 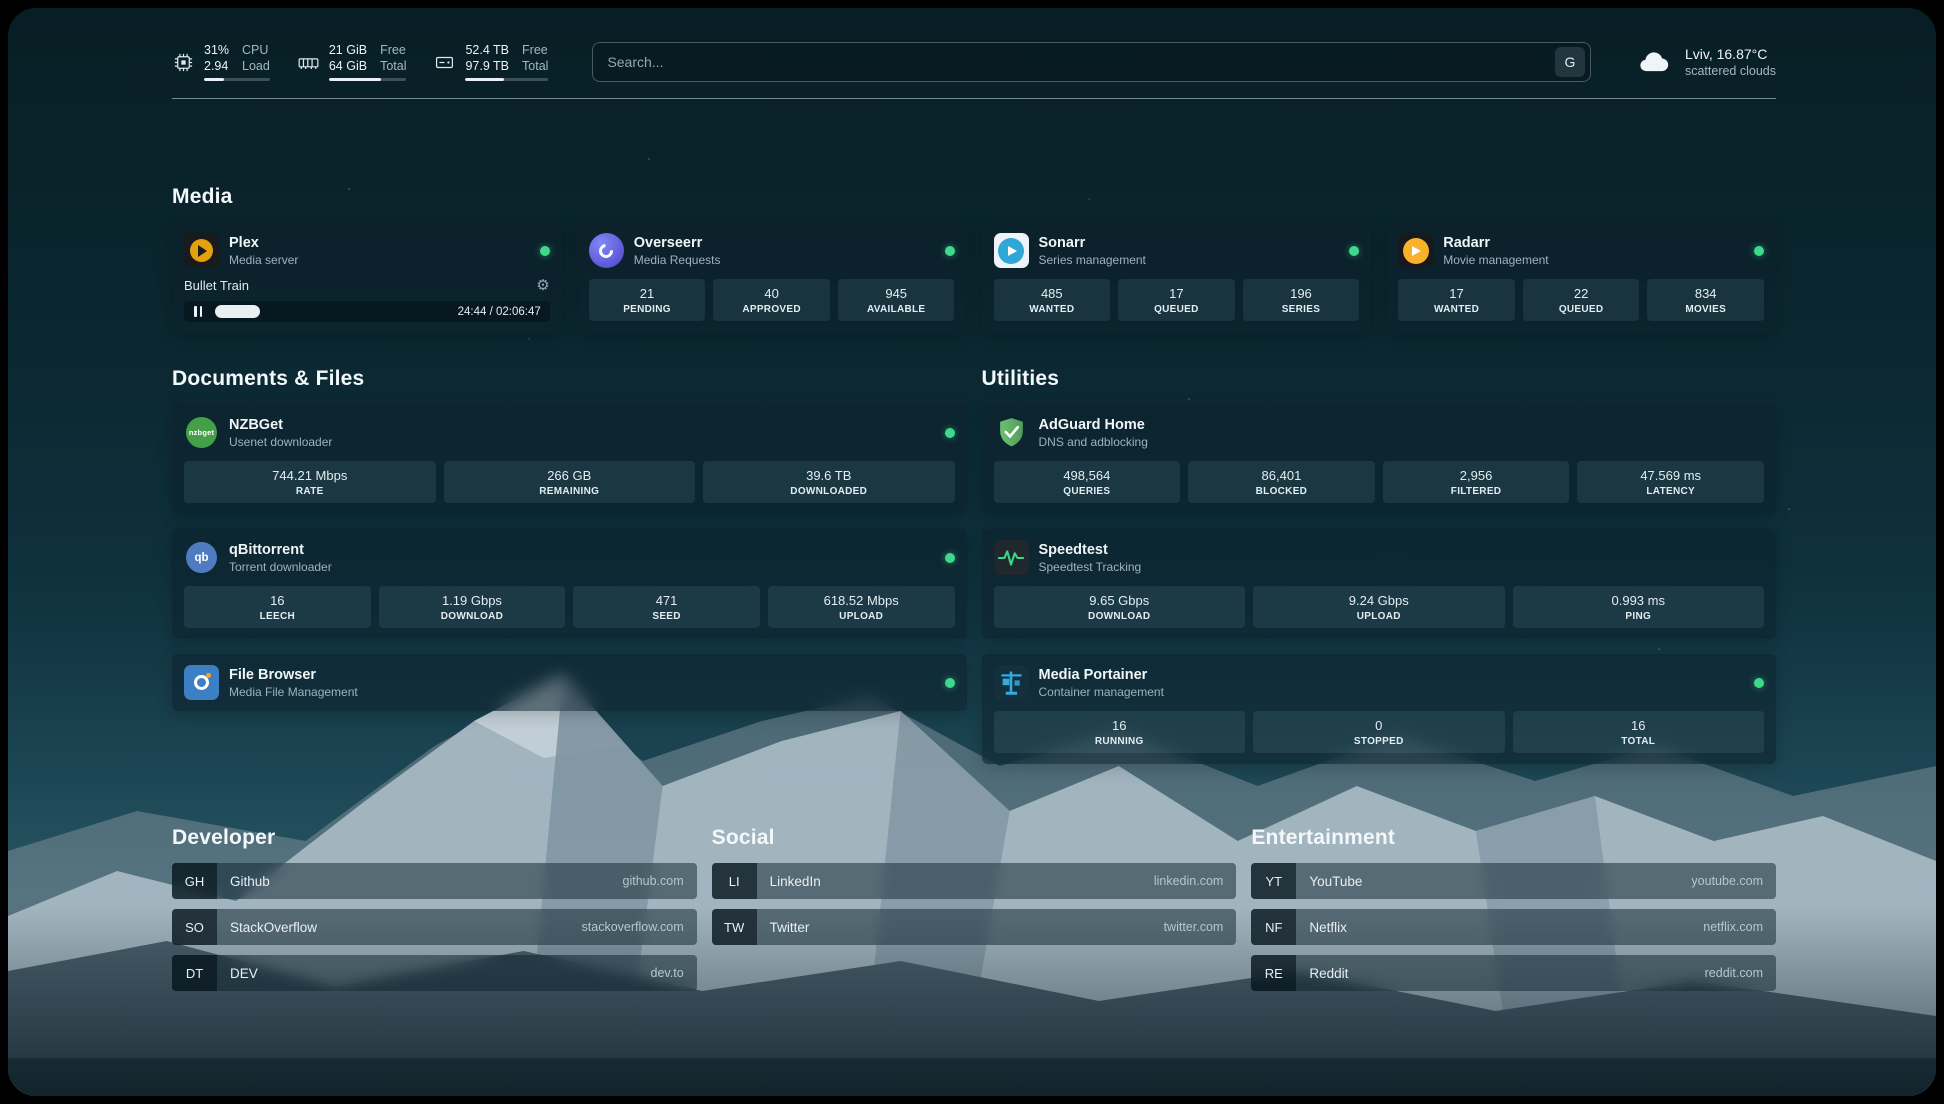 What do you see at coordinates (434, 881) in the screenshot?
I see `link-github: GH Github github.com` at bounding box center [434, 881].